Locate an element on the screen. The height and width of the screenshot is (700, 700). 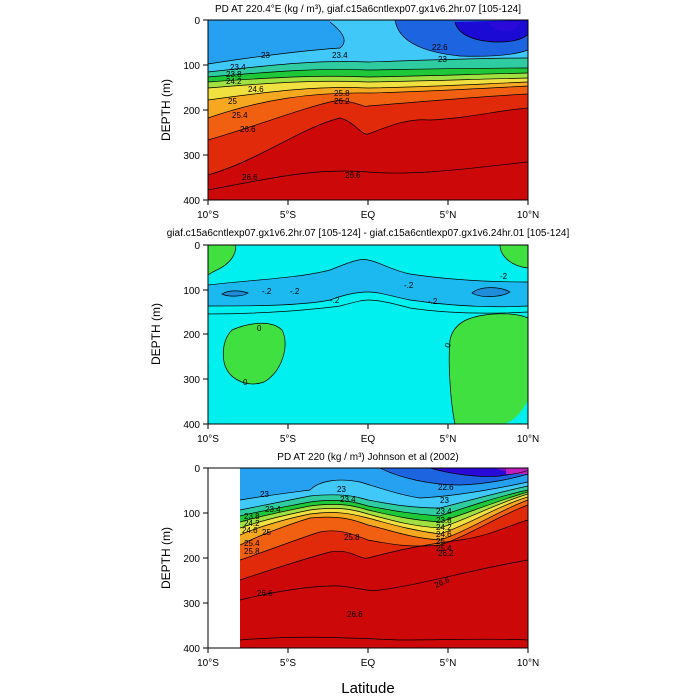
panel-1-contour-fills is located at coordinates (368, 110).